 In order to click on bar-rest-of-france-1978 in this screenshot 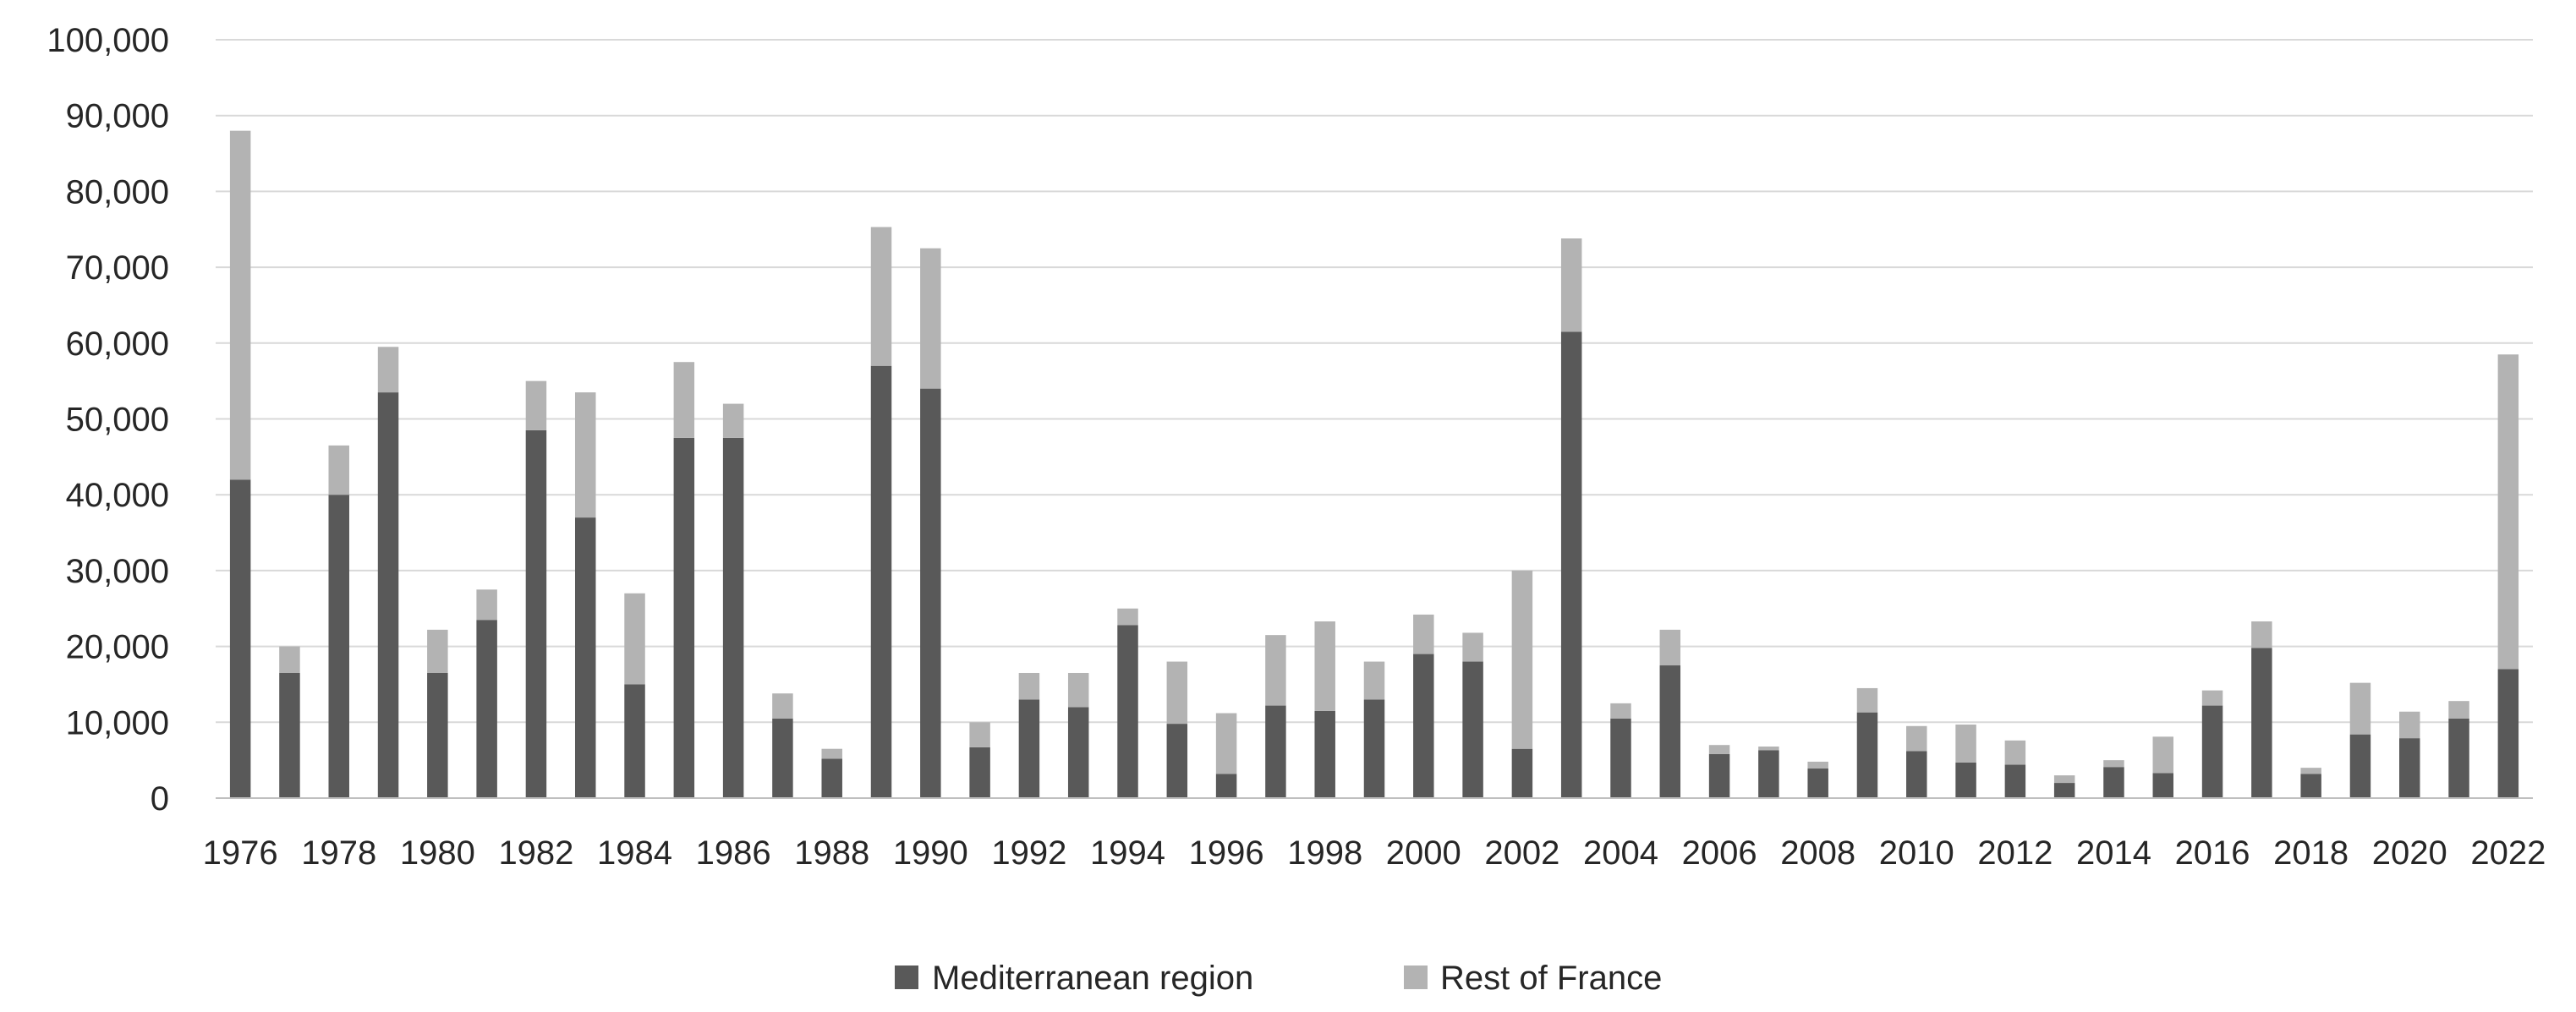, I will do `click(338, 470)`.